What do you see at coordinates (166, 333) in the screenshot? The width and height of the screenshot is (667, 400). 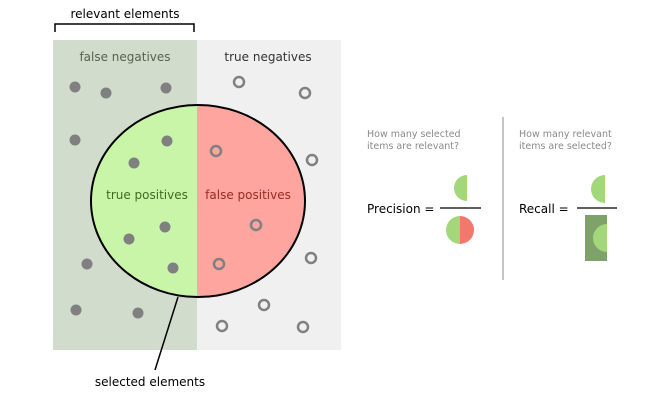 I see `selected-pointer-line` at bounding box center [166, 333].